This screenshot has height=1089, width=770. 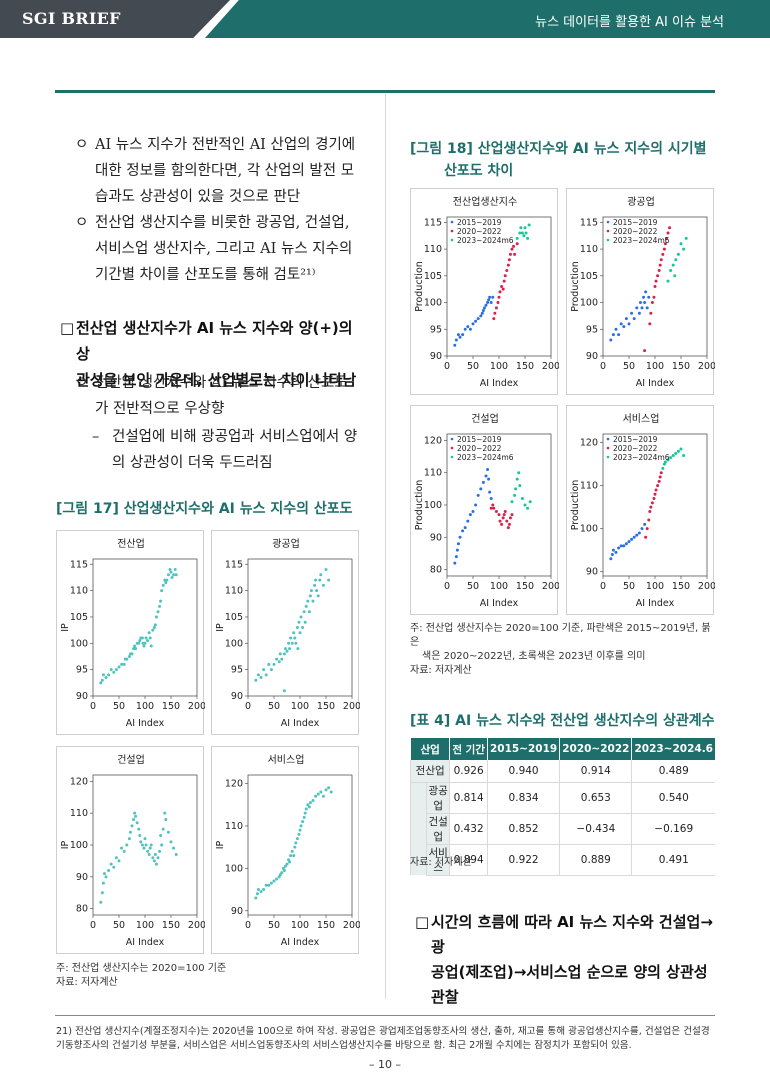 I want to click on table-cell: 0.432, so click(x=468, y=829).